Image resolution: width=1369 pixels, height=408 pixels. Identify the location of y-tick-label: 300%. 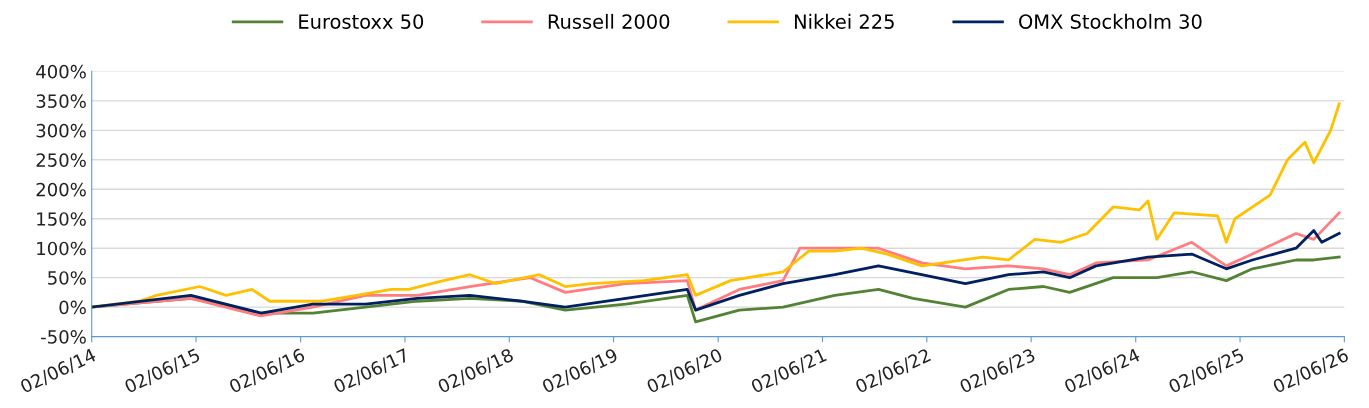
(61, 130).